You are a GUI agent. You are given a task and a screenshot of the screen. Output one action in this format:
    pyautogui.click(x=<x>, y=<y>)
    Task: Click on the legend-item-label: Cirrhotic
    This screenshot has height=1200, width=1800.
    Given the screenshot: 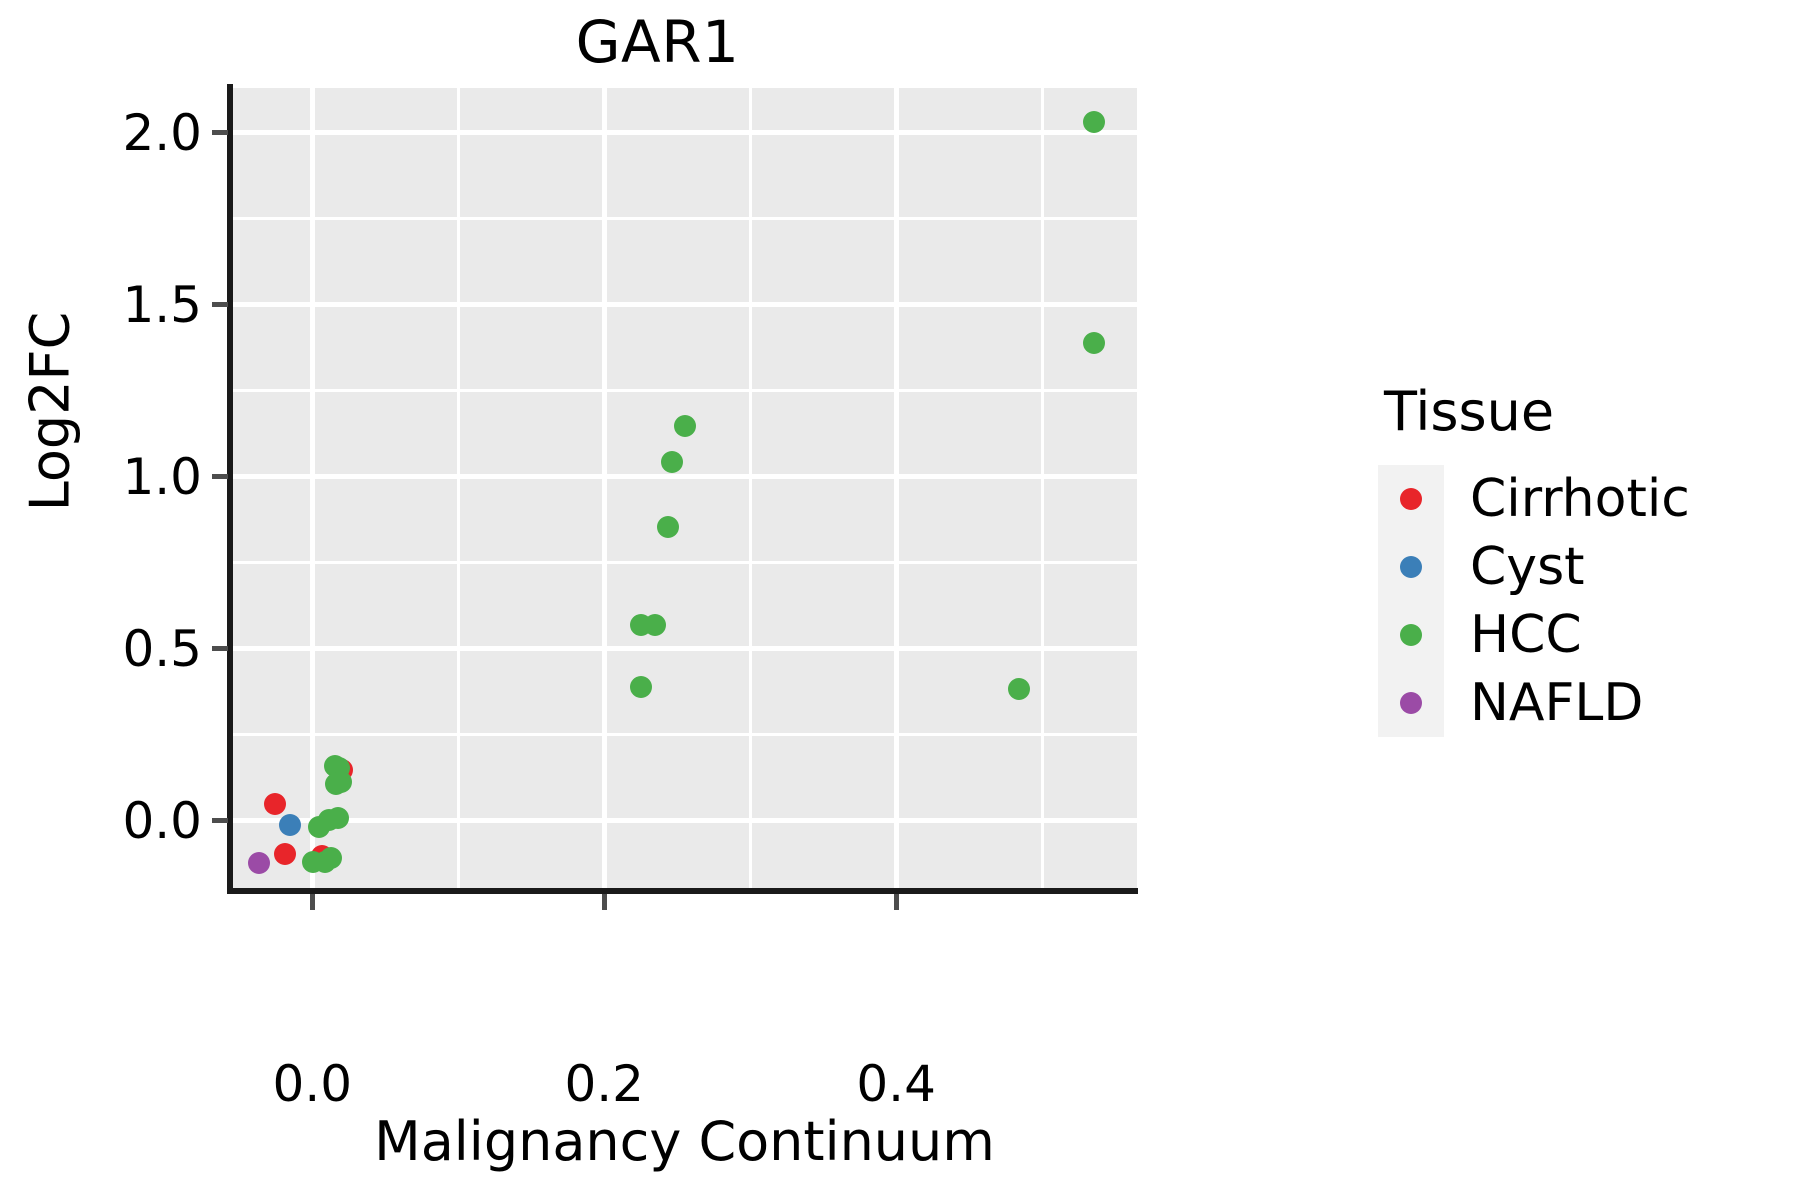 What is the action you would take?
    pyautogui.click(x=1580, y=499)
    